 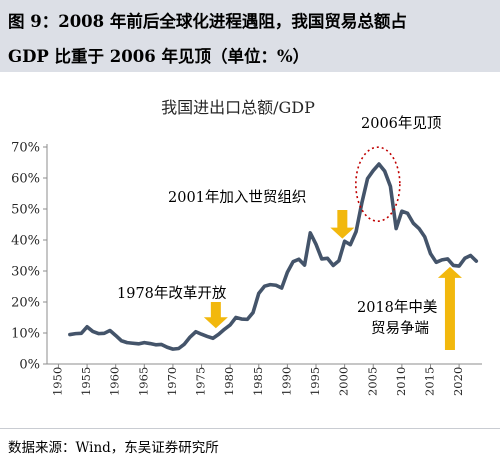 What do you see at coordinates (25, 210) in the screenshot?
I see `y-tick-label: 50%` at bounding box center [25, 210].